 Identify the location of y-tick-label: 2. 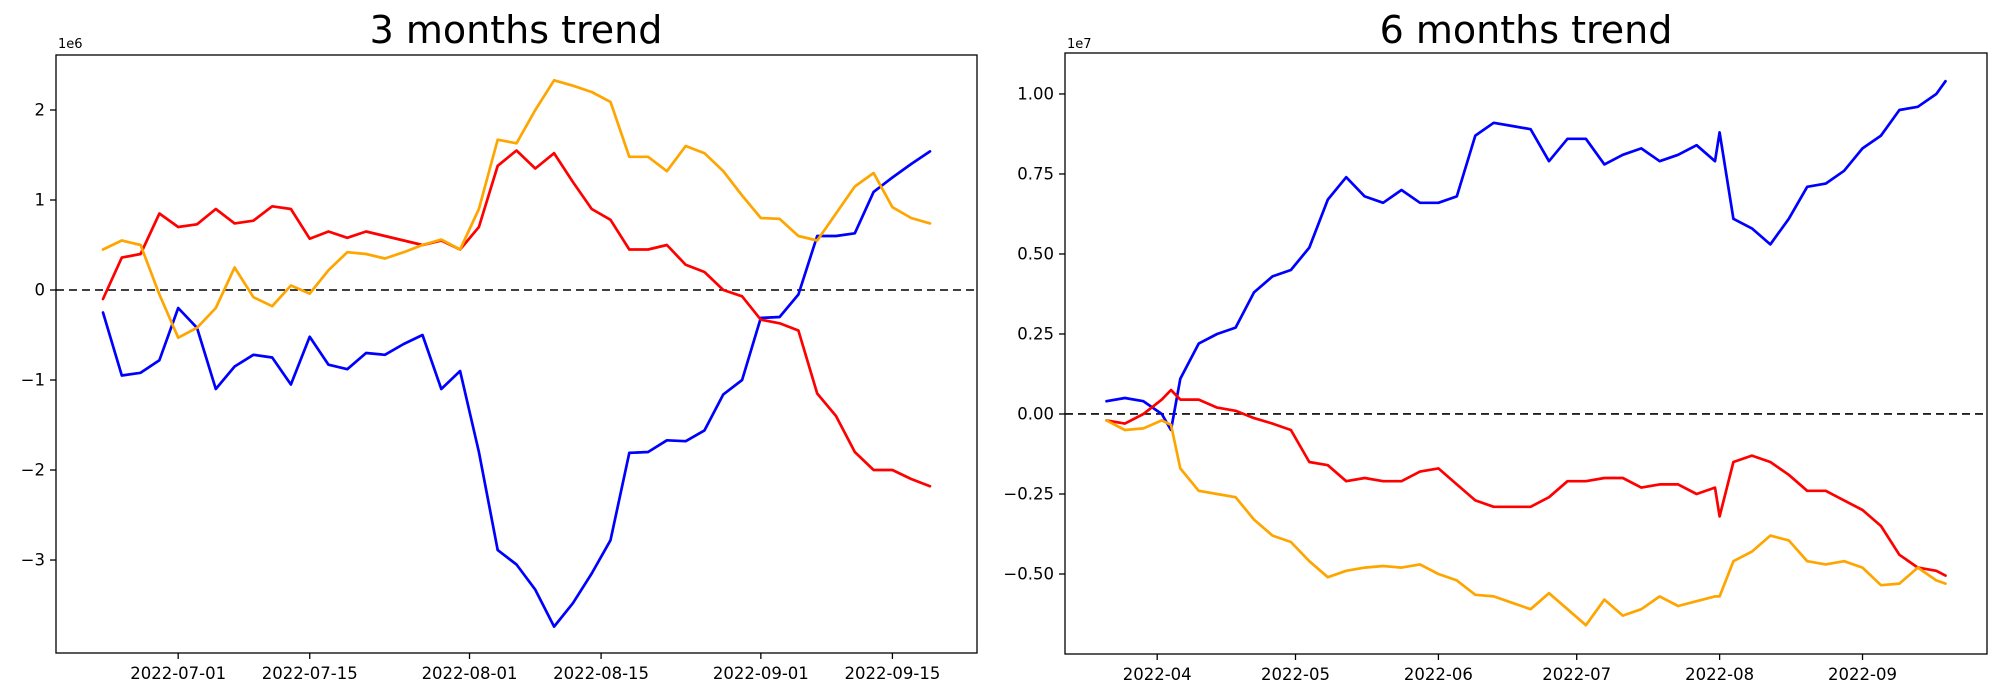
(40, 109).